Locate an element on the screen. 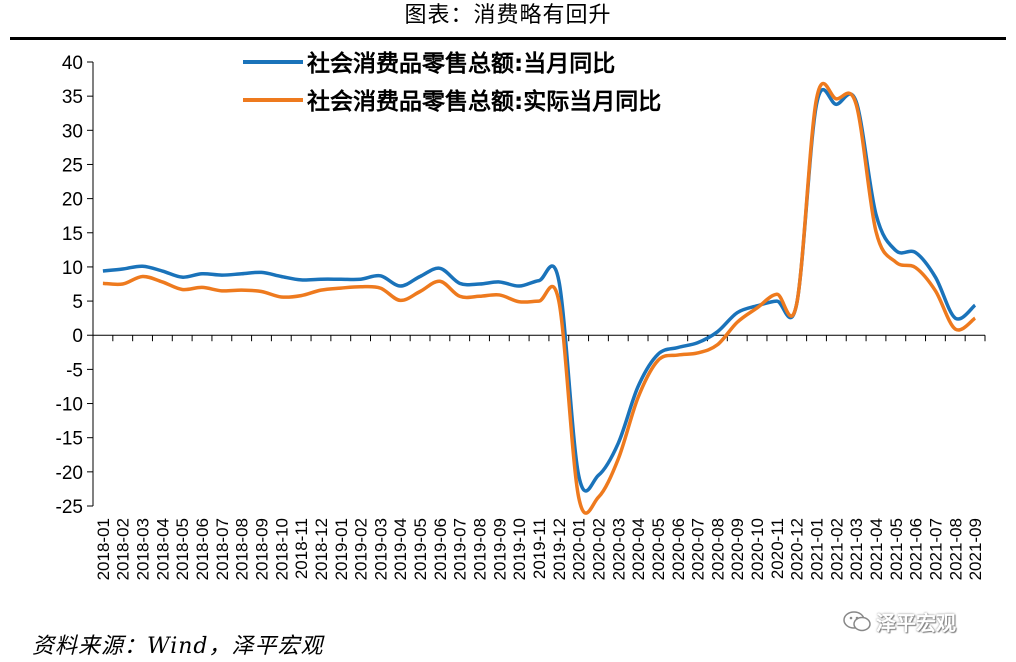 This screenshot has height=662, width=1016. x-tick-label: 2018-03 is located at coordinates (143, 549).